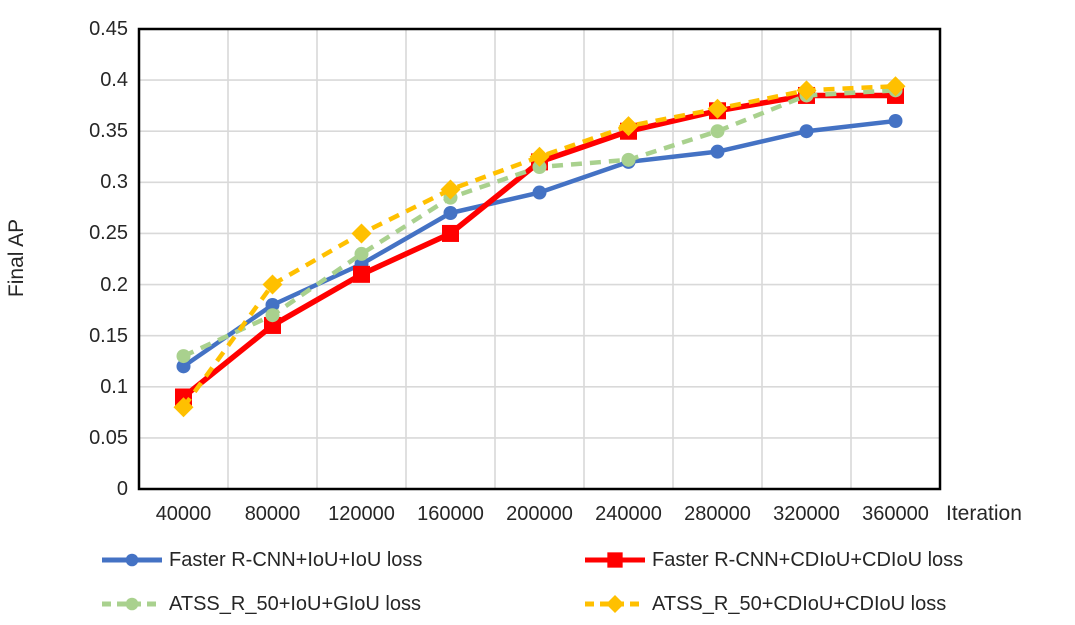 This screenshot has width=1075, height=625. What do you see at coordinates (272, 514) in the screenshot?
I see `x-tick-label: 80000` at bounding box center [272, 514].